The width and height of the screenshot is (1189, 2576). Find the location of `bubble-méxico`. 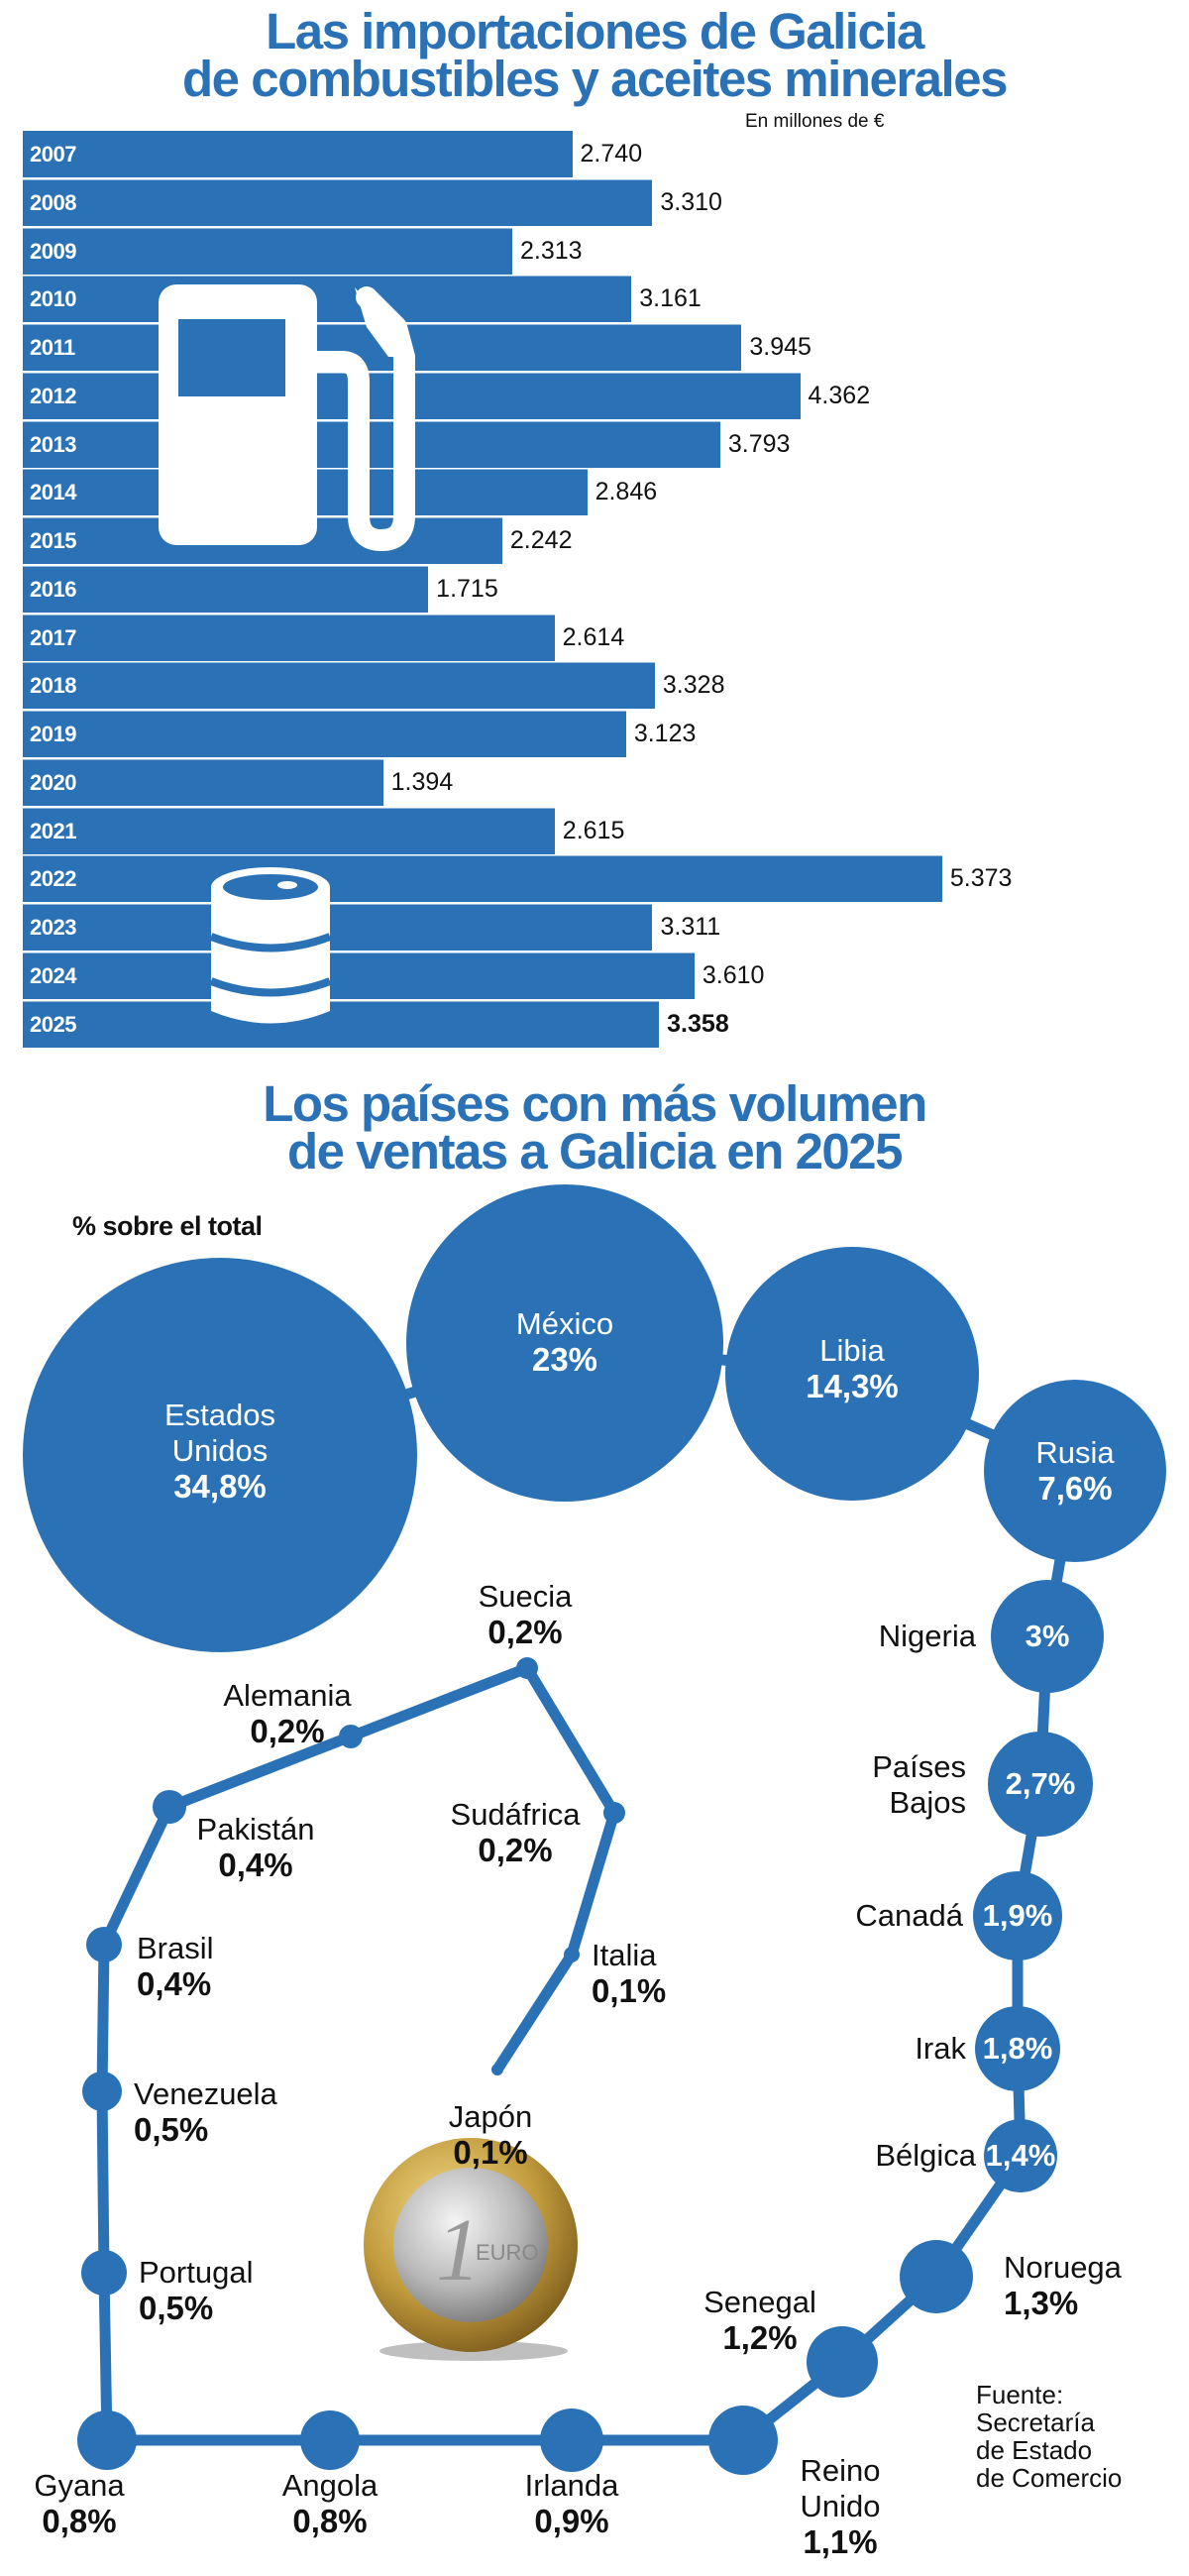

bubble-méxico is located at coordinates (565, 1343).